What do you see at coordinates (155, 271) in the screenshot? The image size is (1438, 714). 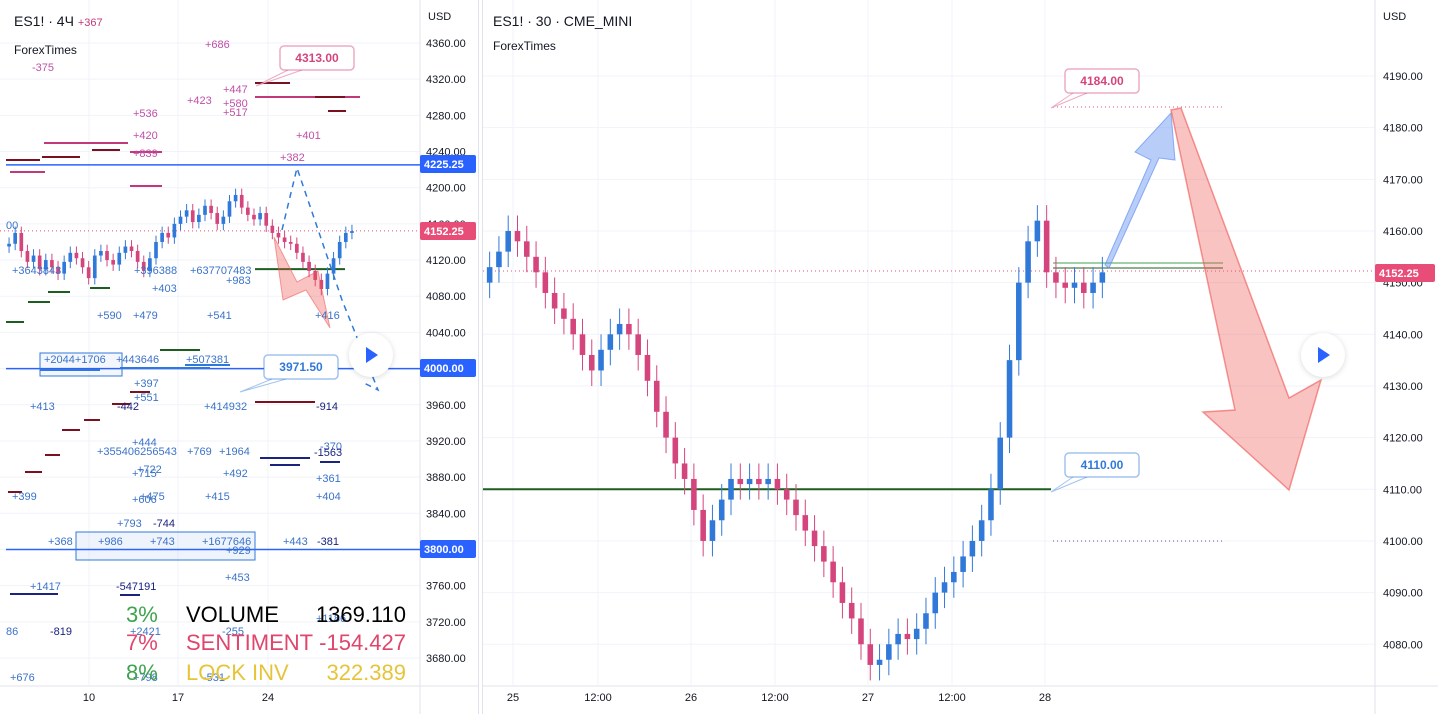 I see `left-flow-label: +396388` at bounding box center [155, 271].